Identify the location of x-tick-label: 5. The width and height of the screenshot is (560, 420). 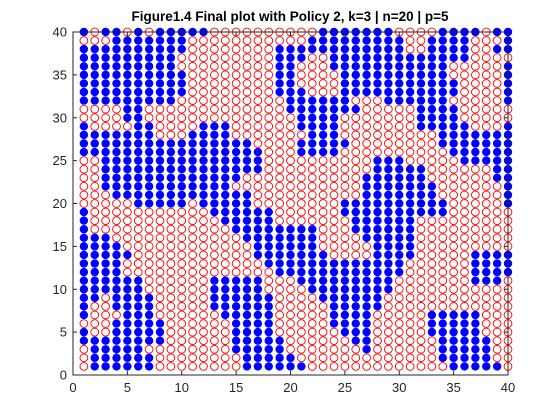
(127, 387).